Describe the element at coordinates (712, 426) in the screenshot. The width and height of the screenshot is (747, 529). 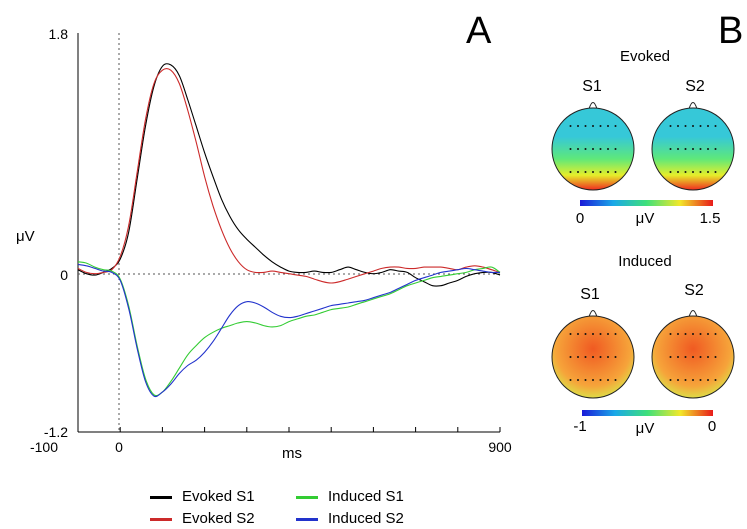
I see `induced-colorbar-max: 0` at that location.